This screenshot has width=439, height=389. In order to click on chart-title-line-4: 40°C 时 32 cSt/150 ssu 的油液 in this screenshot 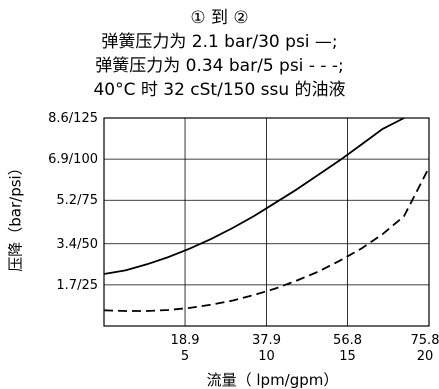, I will do `click(219, 90)`.